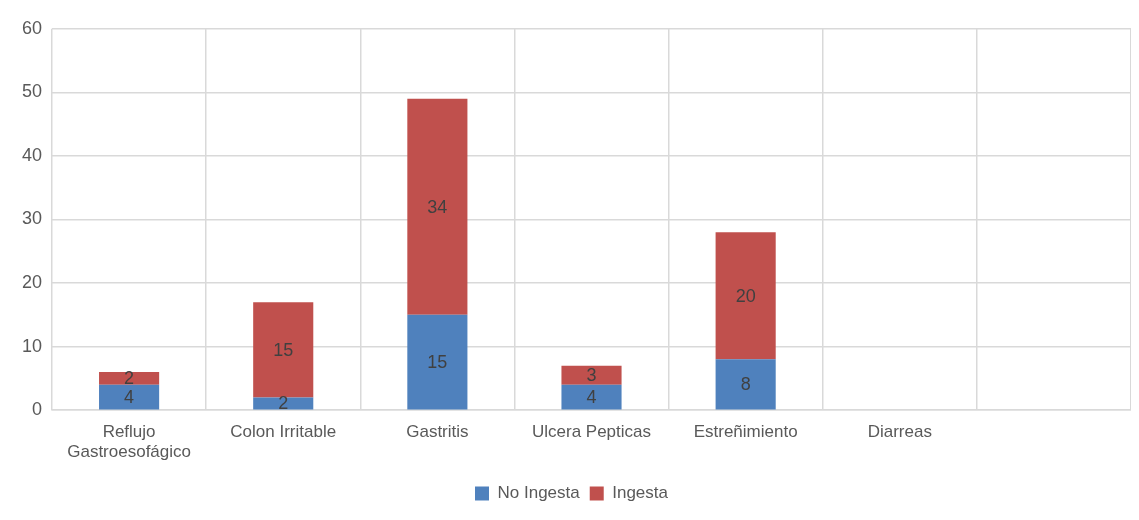 This screenshot has width=1139, height=520. Describe the element at coordinates (591, 432) in the screenshot. I see `x-tick-label: Ulcera Pepticas` at that location.